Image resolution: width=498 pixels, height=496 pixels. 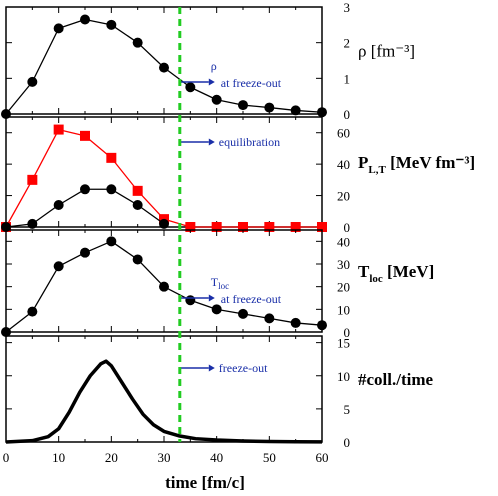 What do you see at coordinates (269, 457) in the screenshot?
I see `x-tick-label: 50` at bounding box center [269, 457].